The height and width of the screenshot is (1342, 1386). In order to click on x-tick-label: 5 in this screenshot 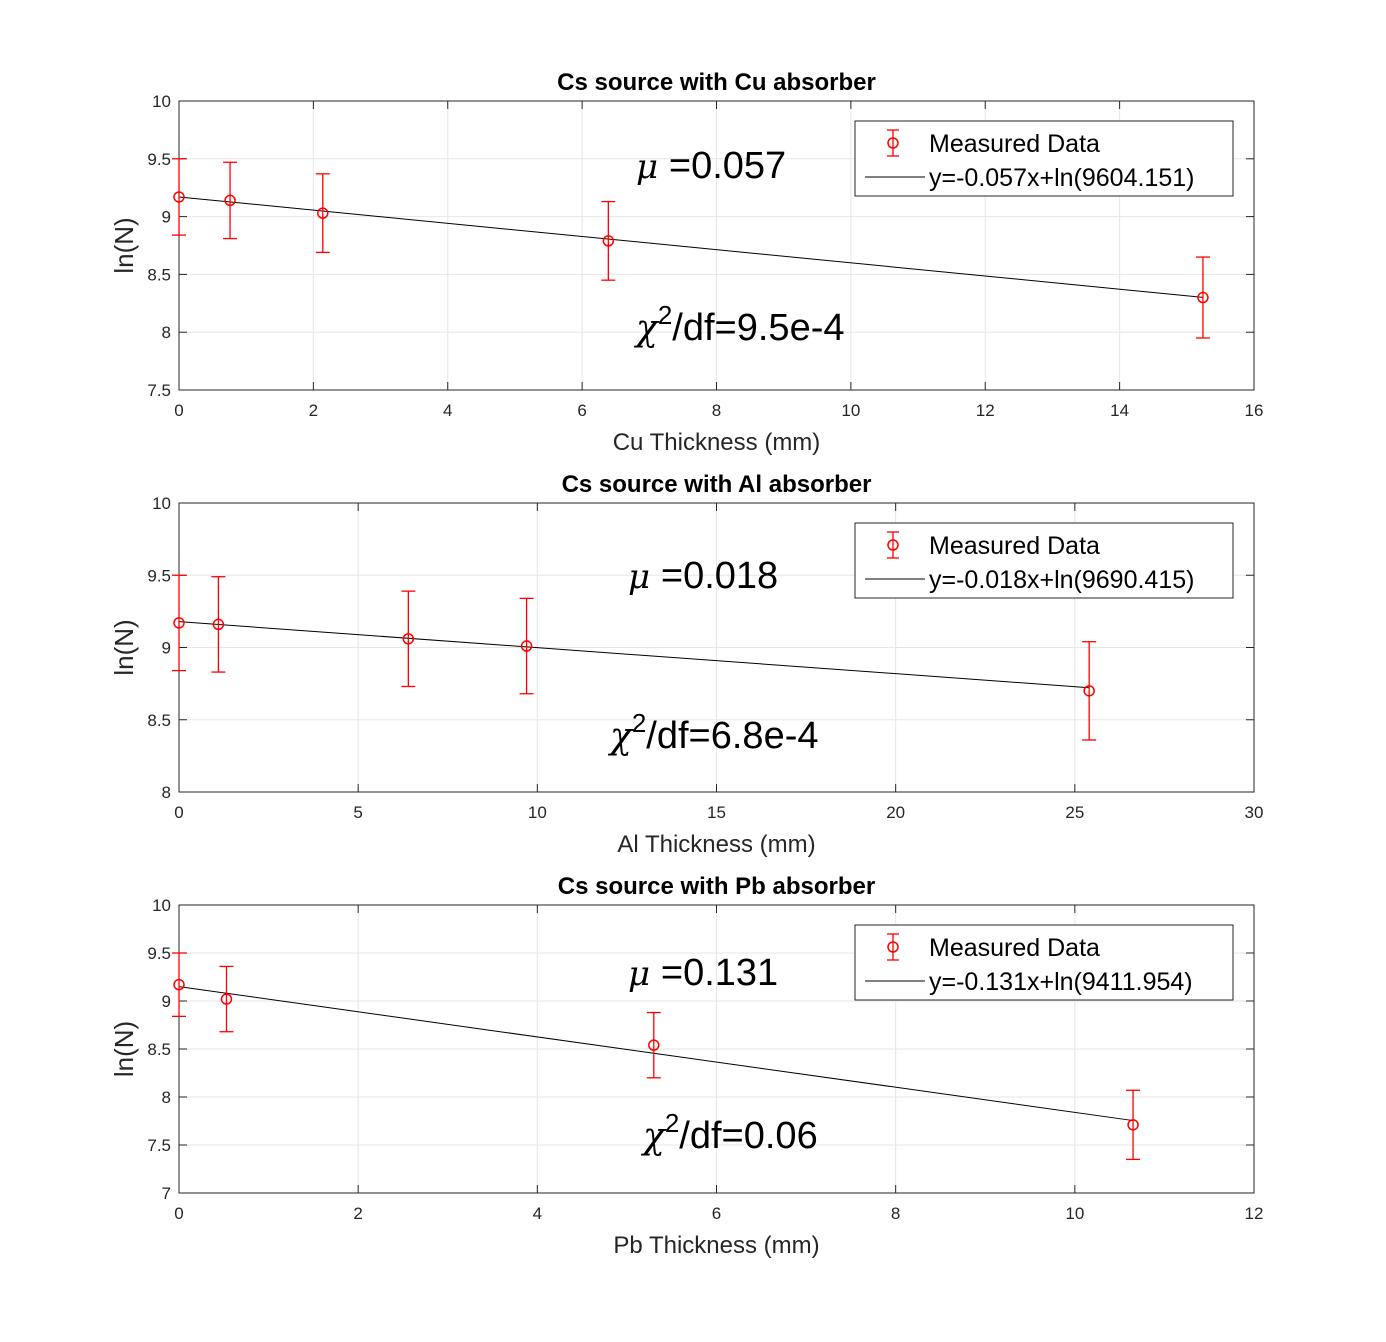, I will do `click(357, 812)`.